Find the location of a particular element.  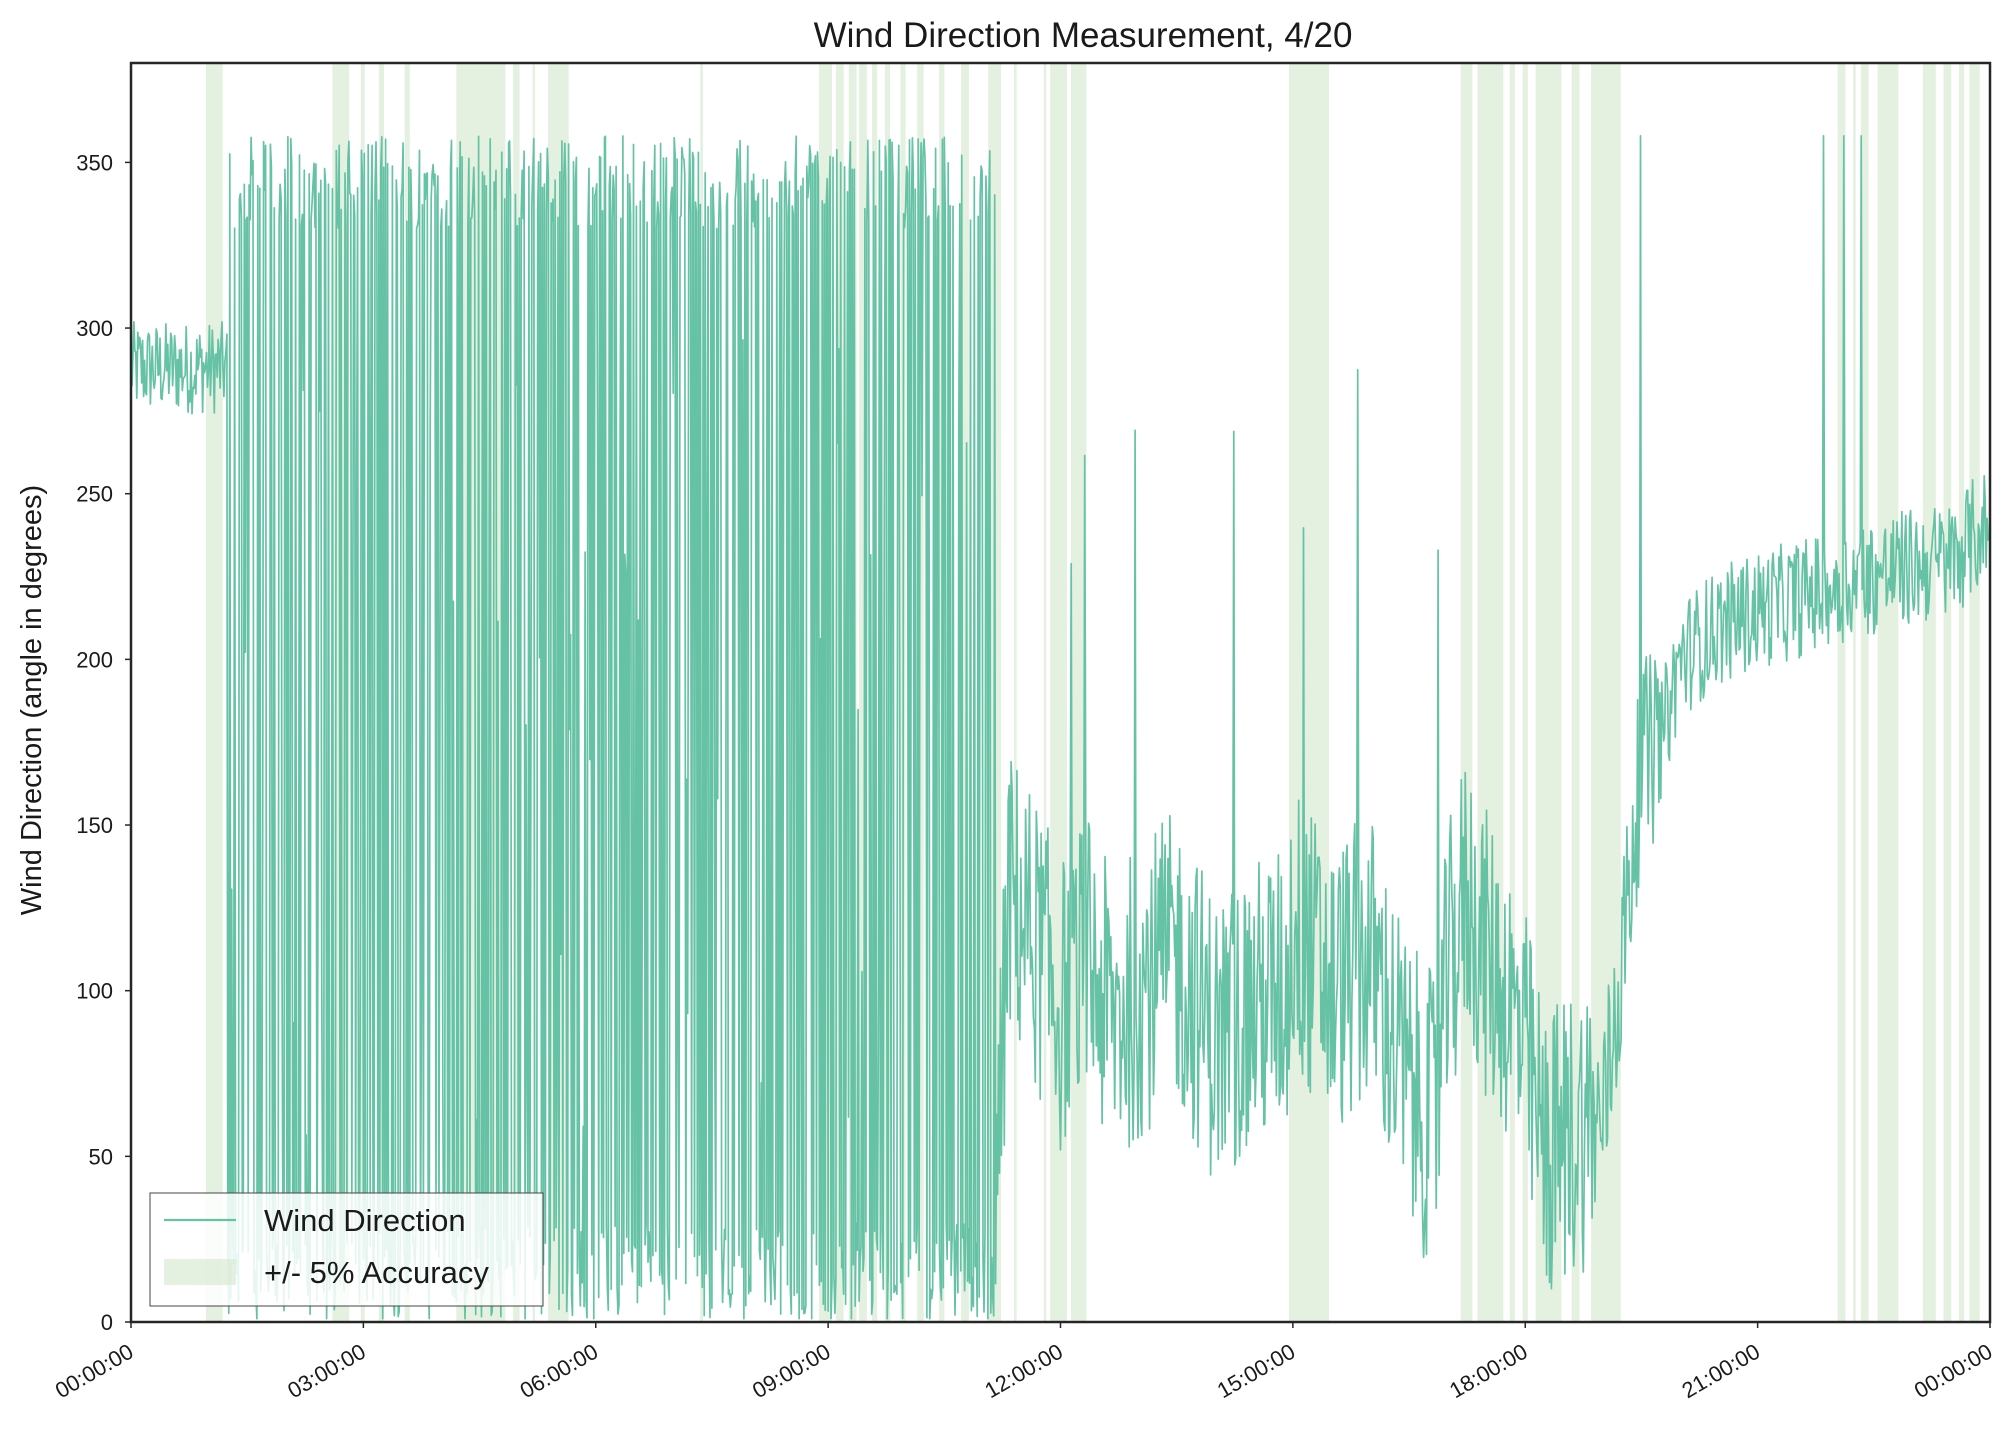

y-tick-label: 150 is located at coordinates (94, 825).